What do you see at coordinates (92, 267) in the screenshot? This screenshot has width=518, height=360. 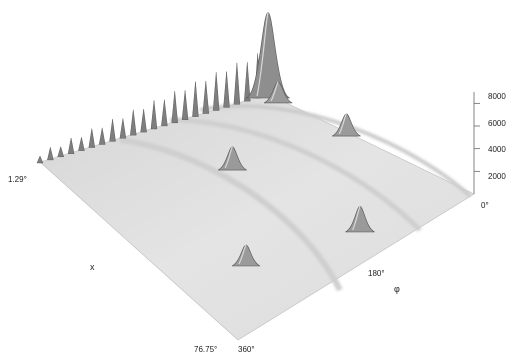 I see `theta-axis-label: x` at bounding box center [92, 267].